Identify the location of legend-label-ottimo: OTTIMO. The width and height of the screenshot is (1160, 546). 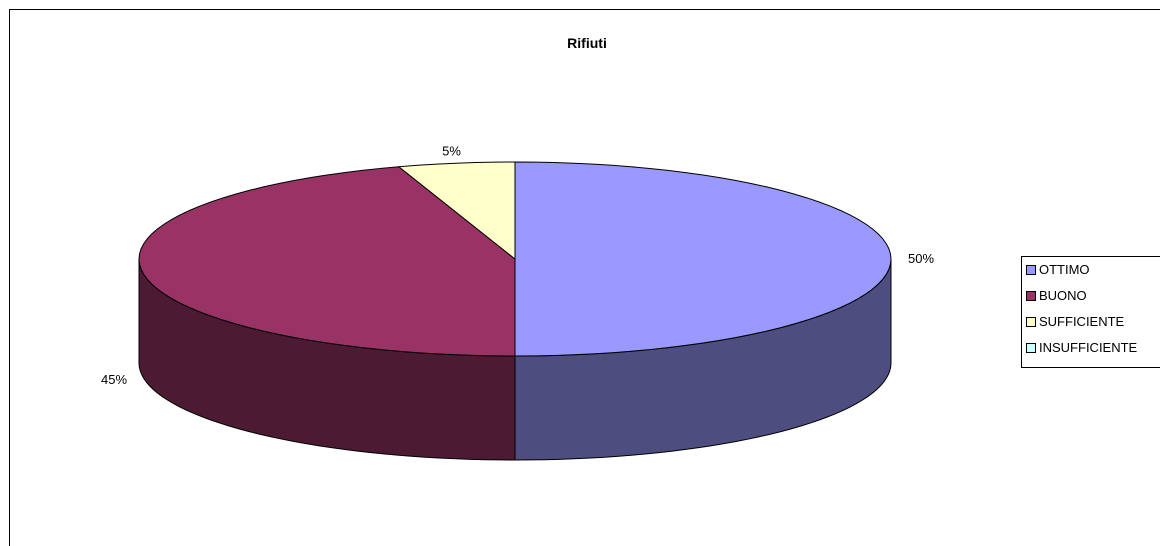
(1064, 269).